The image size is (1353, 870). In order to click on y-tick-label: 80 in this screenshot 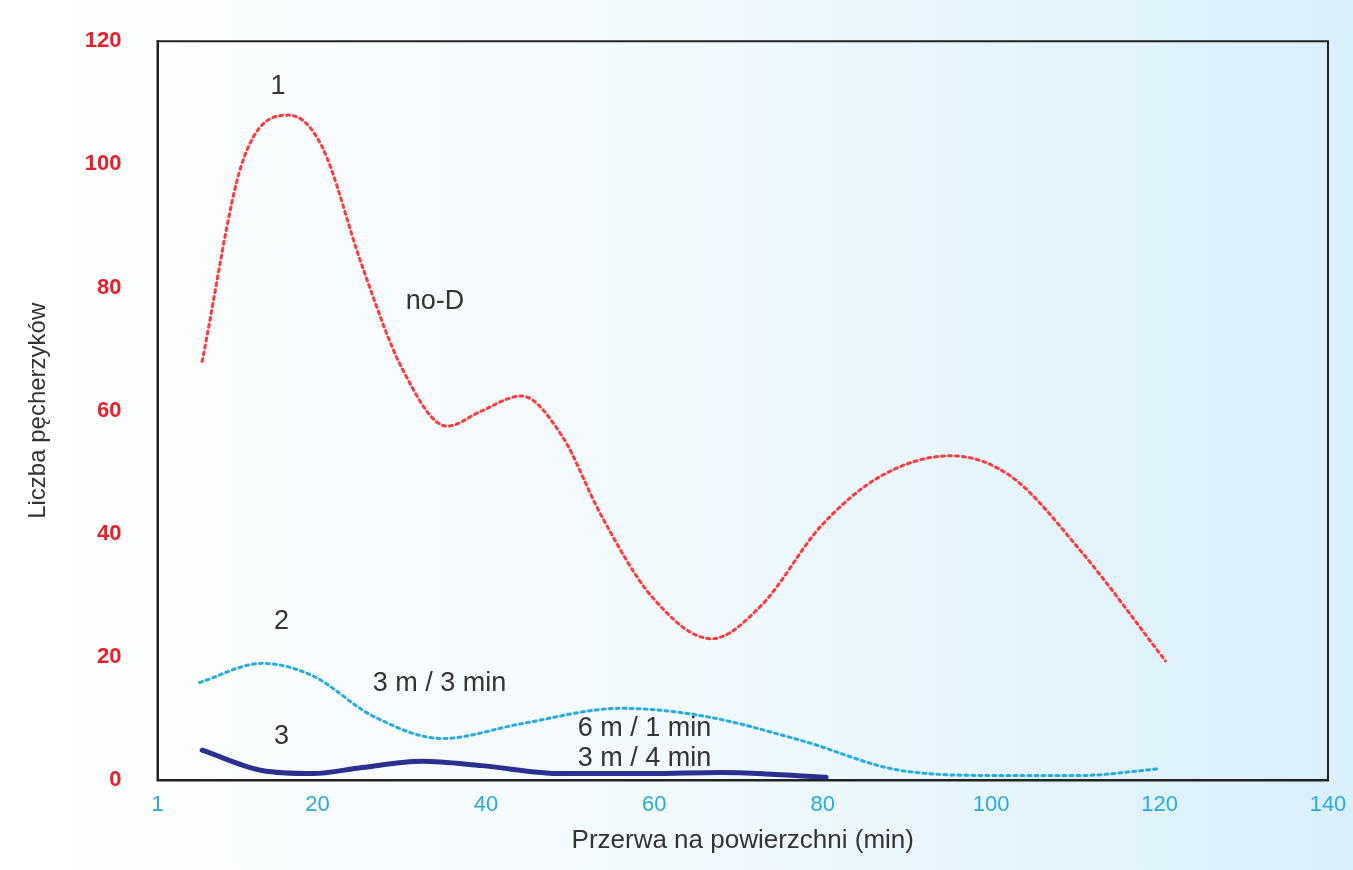, I will do `click(109, 286)`.